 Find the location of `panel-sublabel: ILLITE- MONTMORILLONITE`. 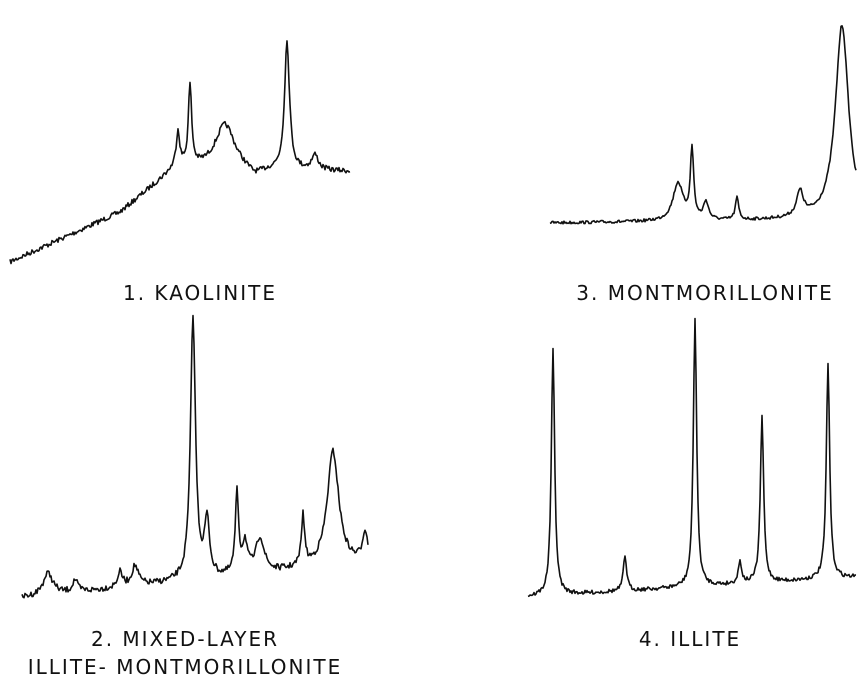

panel-sublabel: ILLITE- MONTMORILLONITE is located at coordinates (185, 667).